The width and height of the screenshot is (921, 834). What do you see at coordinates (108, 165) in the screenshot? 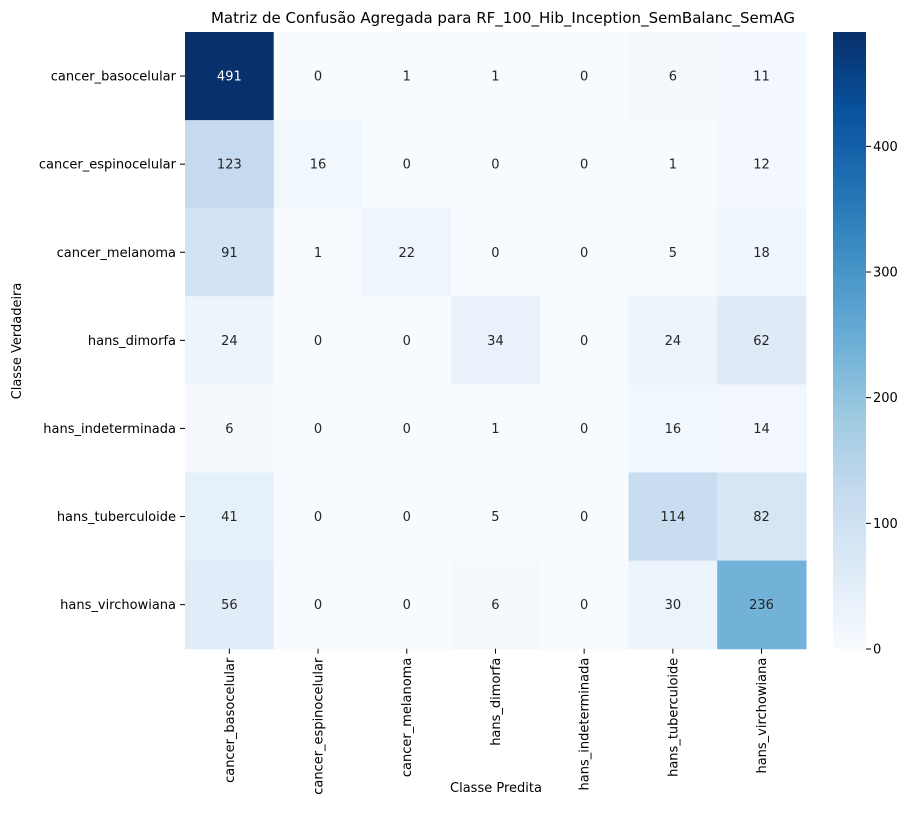
I see `y-tick-label: cancer_espinocelular` at bounding box center [108, 165].